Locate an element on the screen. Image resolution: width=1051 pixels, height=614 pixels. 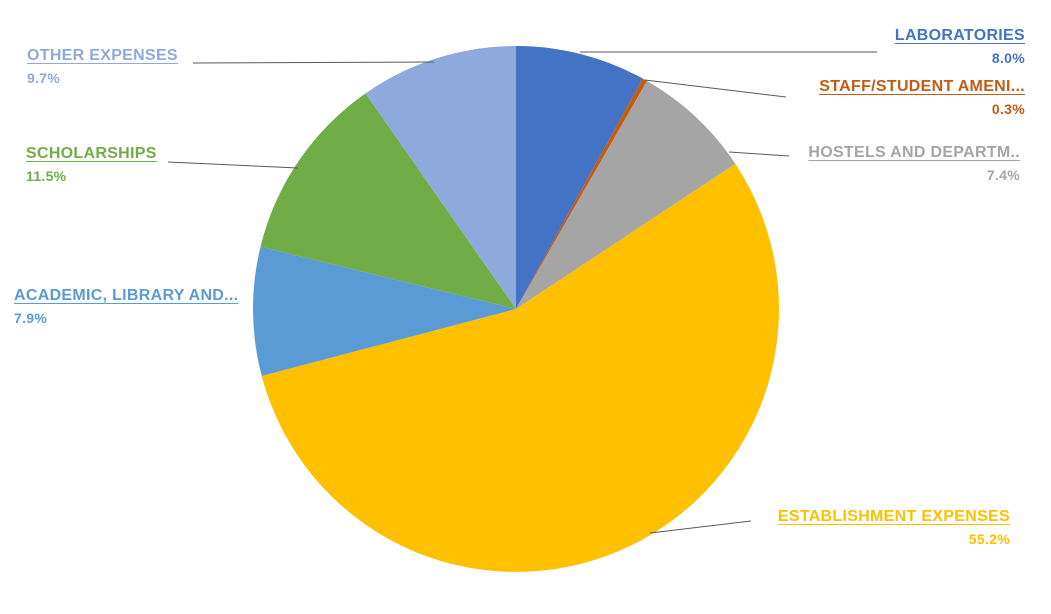
slice-label-text: HOSTELS AND DEPARTM.. is located at coordinates (914, 152).